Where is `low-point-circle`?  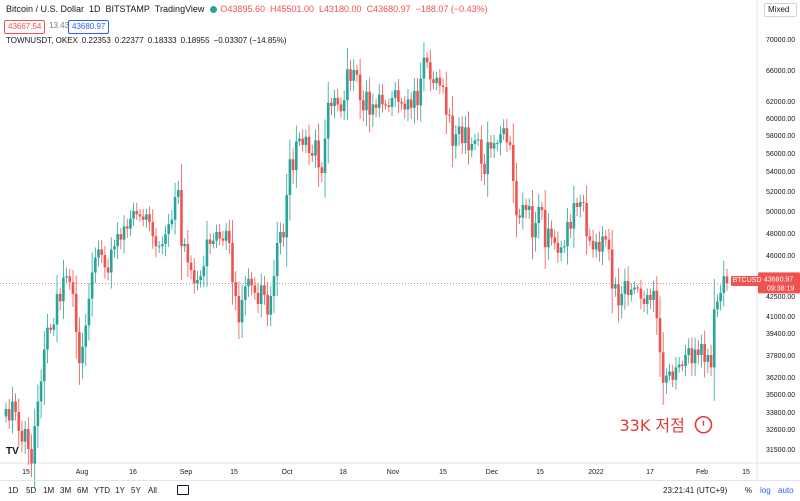 low-point-circle is located at coordinates (703, 424).